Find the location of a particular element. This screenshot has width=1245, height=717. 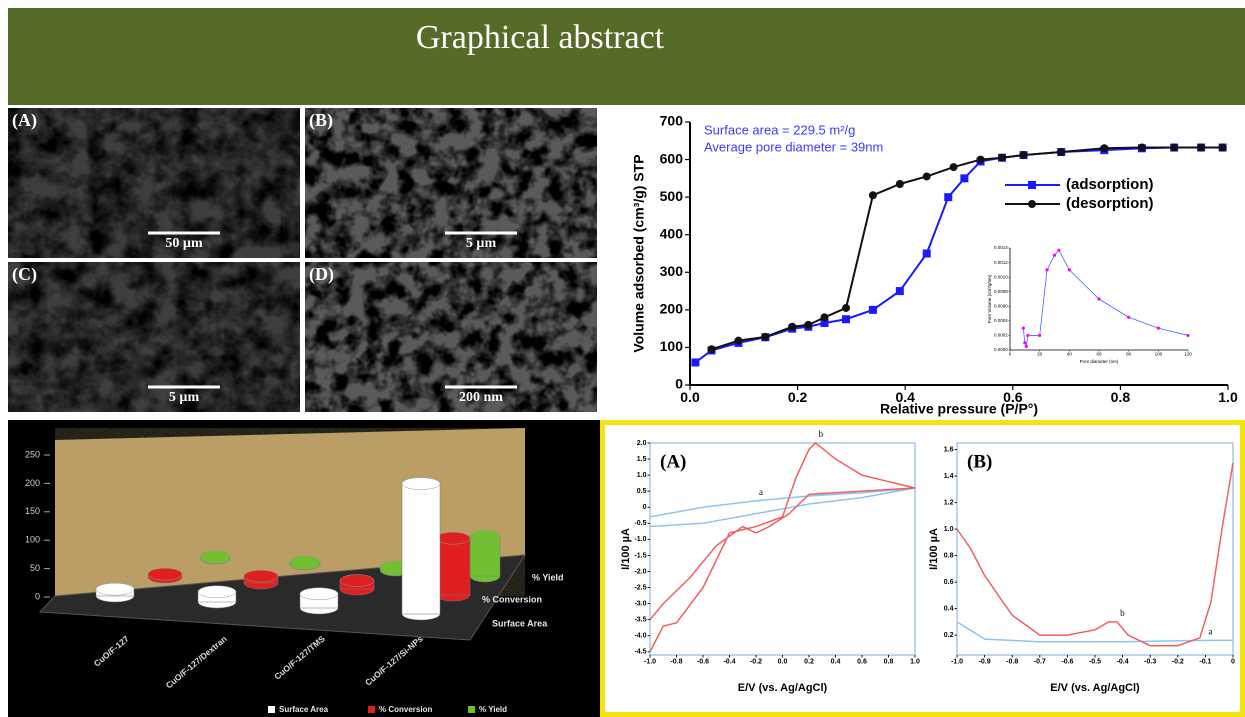

y-tick-label: 700 is located at coordinates (672, 121).